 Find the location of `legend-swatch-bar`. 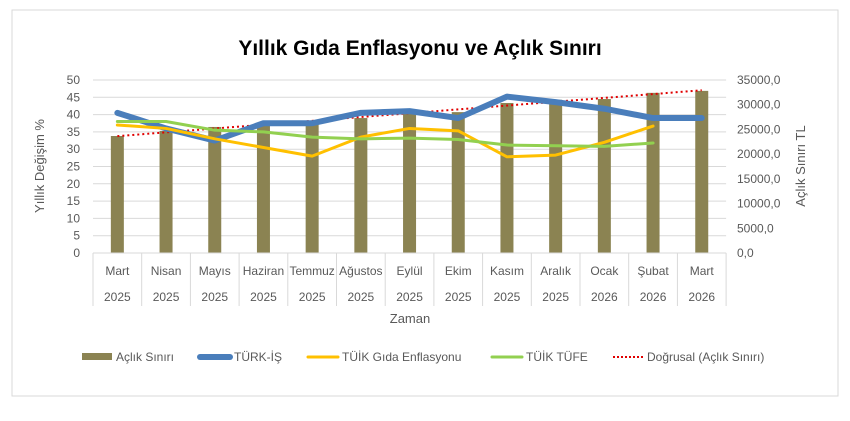

legend-swatch-bar is located at coordinates (97, 356).